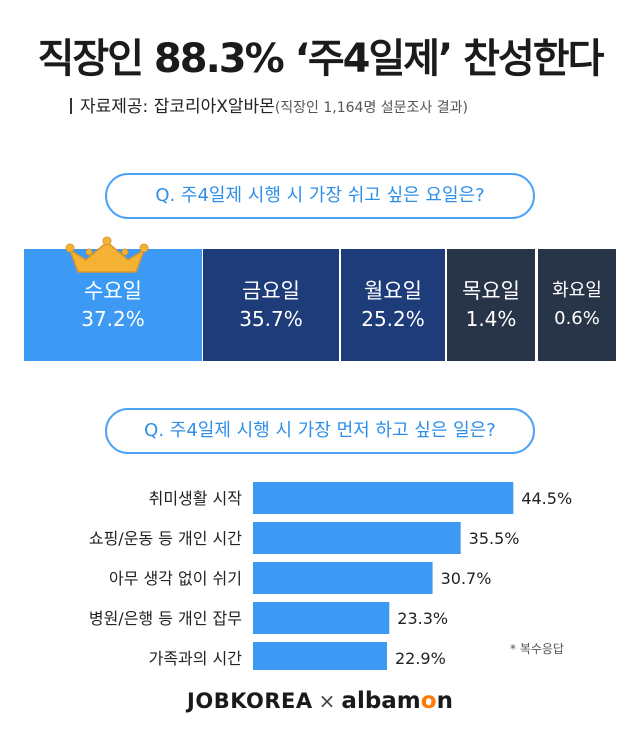 This screenshot has width=640, height=737. I want to click on albamon-logo-part: albam, so click(381, 701).